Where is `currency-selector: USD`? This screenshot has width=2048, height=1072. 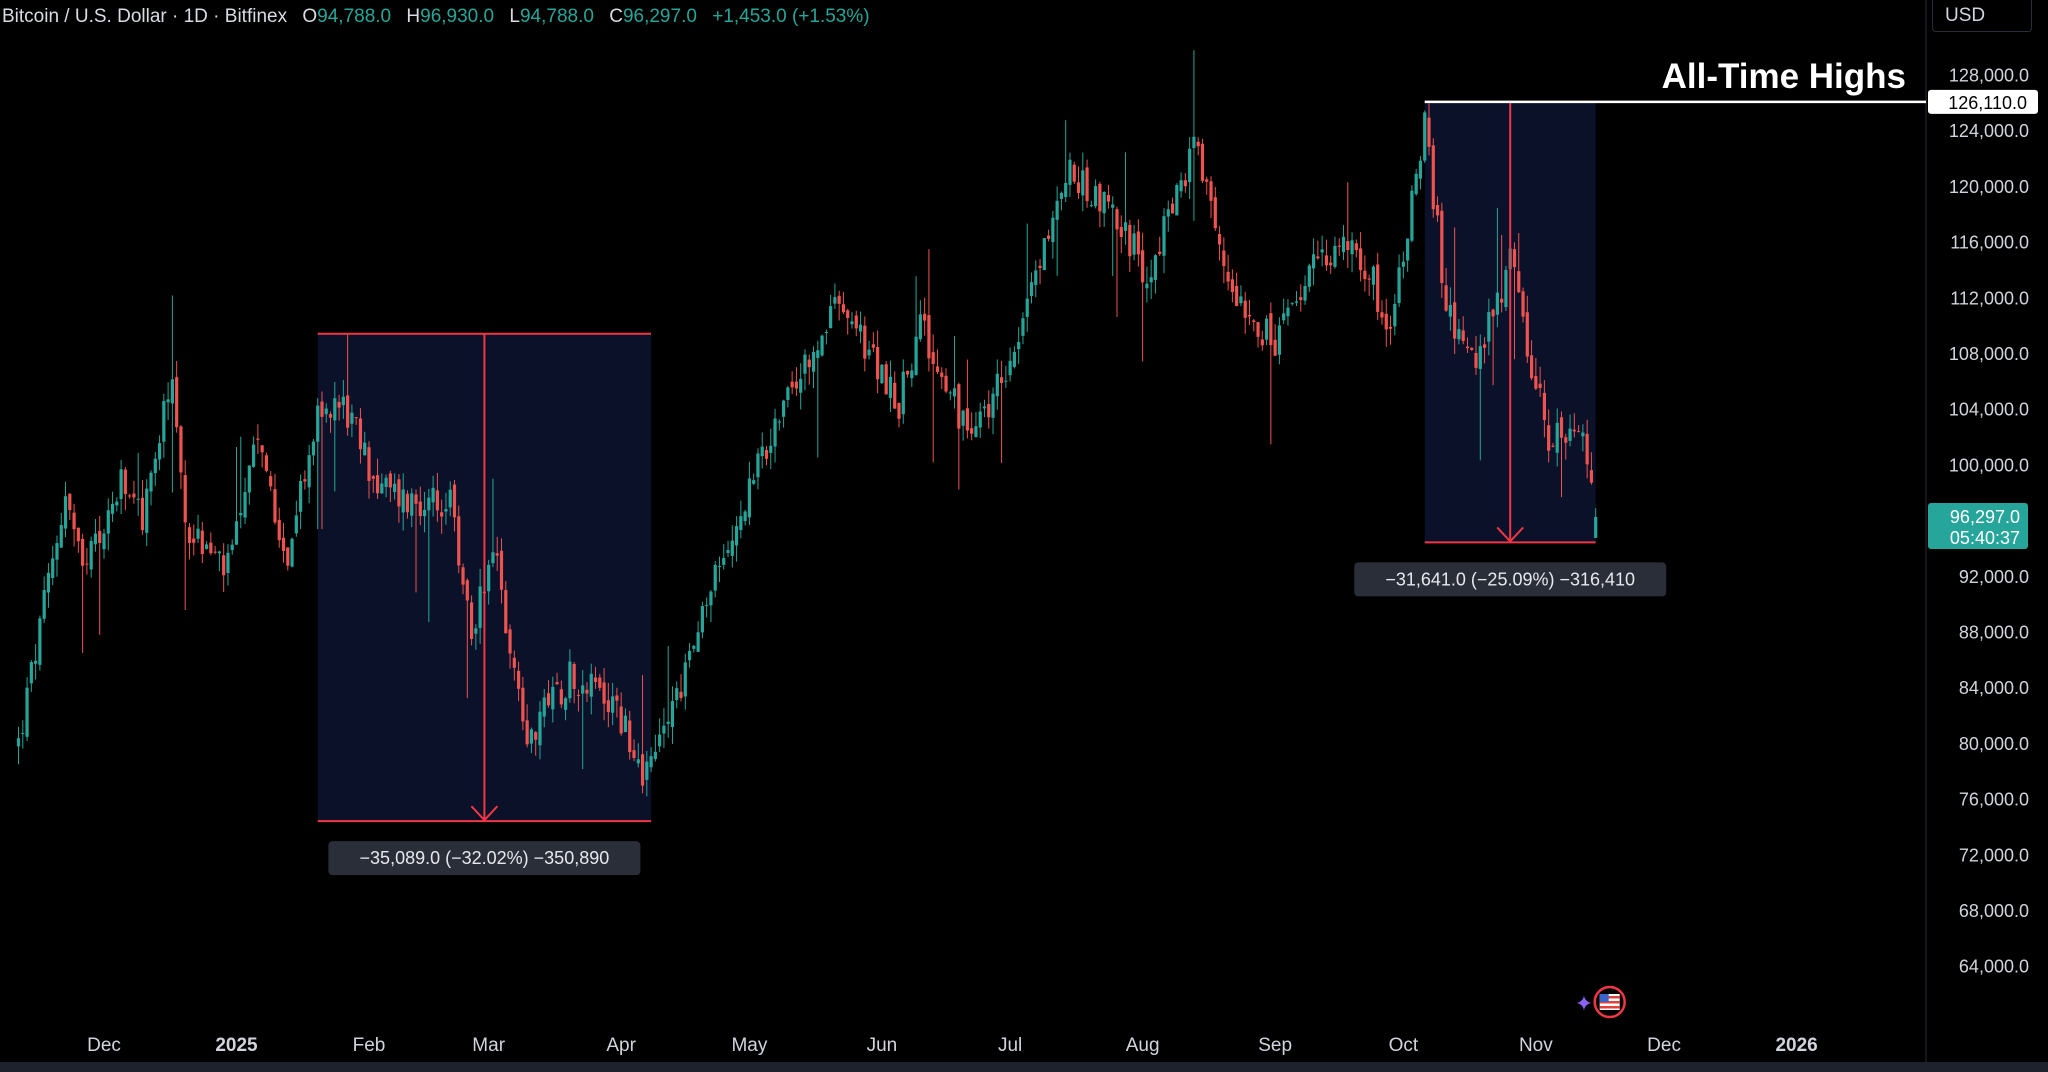
currency-selector: USD is located at coordinates (1982, 16).